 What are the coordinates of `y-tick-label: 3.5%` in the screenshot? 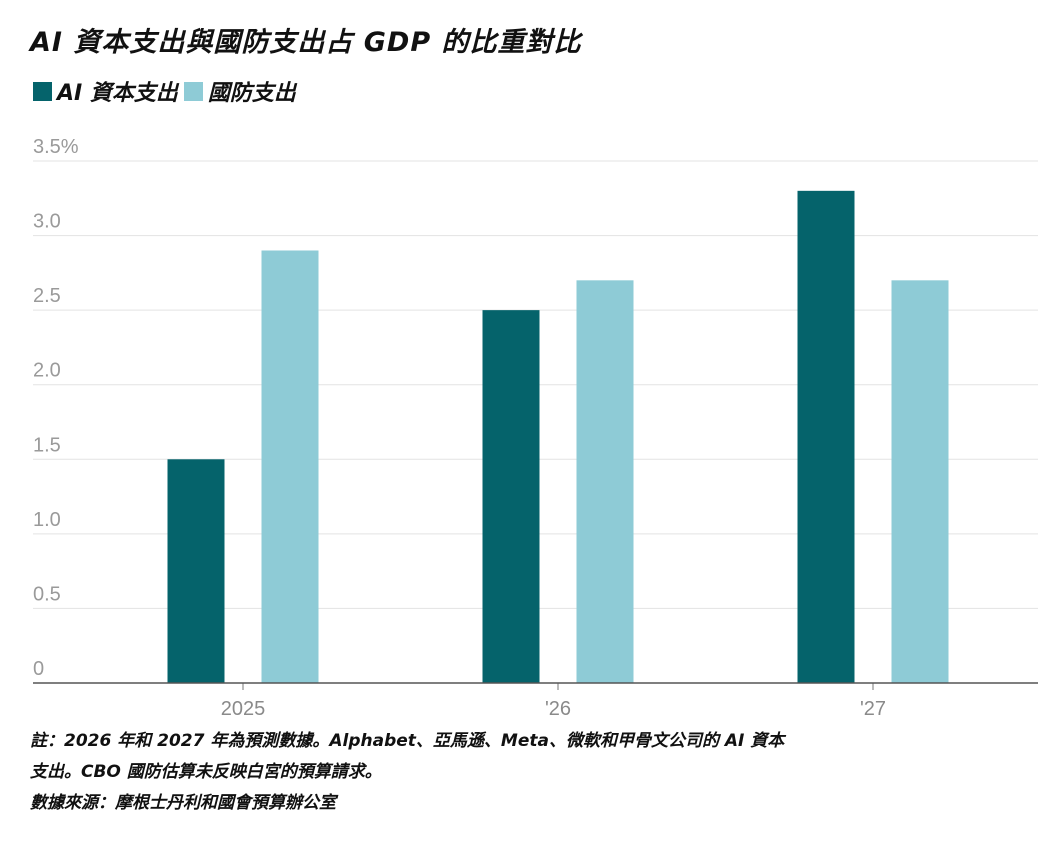 It's located at (56, 147).